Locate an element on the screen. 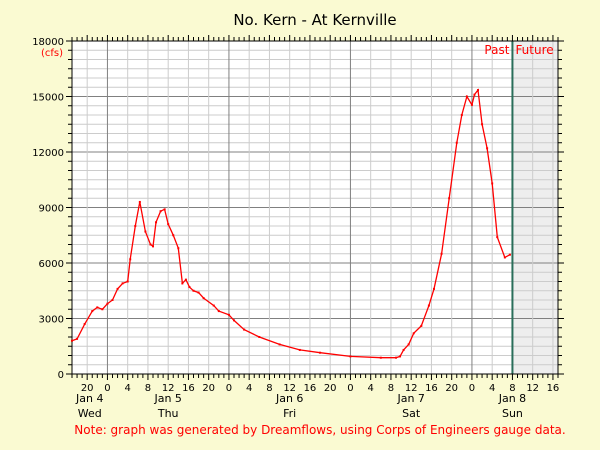 Image resolution: width=600 pixels, height=450 pixels. day-weekday-label: Wed is located at coordinates (90, 413).